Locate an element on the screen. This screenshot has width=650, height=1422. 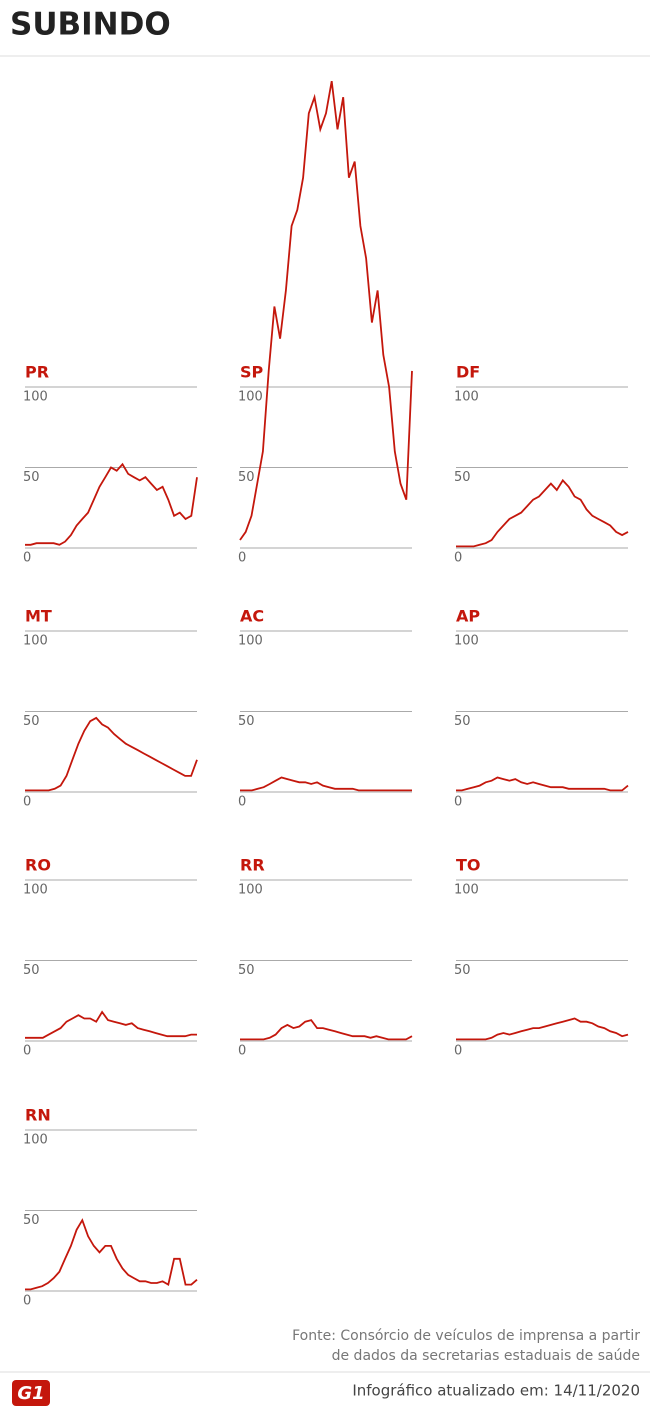
page-title: SUBINDO is located at coordinates (90, 25).